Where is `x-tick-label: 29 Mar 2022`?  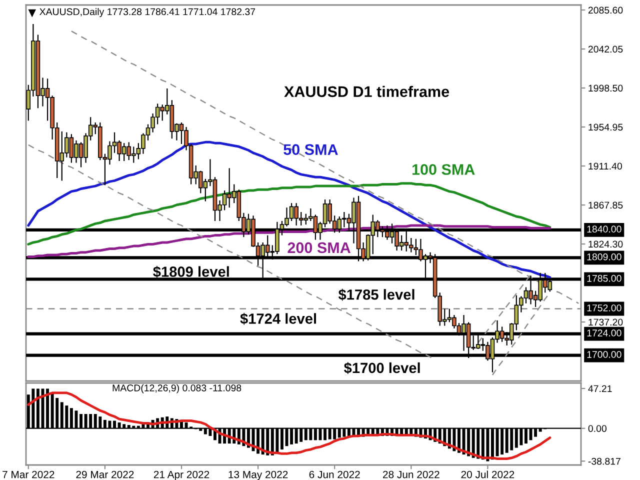 x-tick-label: 29 Mar 2022 is located at coordinates (105, 474).